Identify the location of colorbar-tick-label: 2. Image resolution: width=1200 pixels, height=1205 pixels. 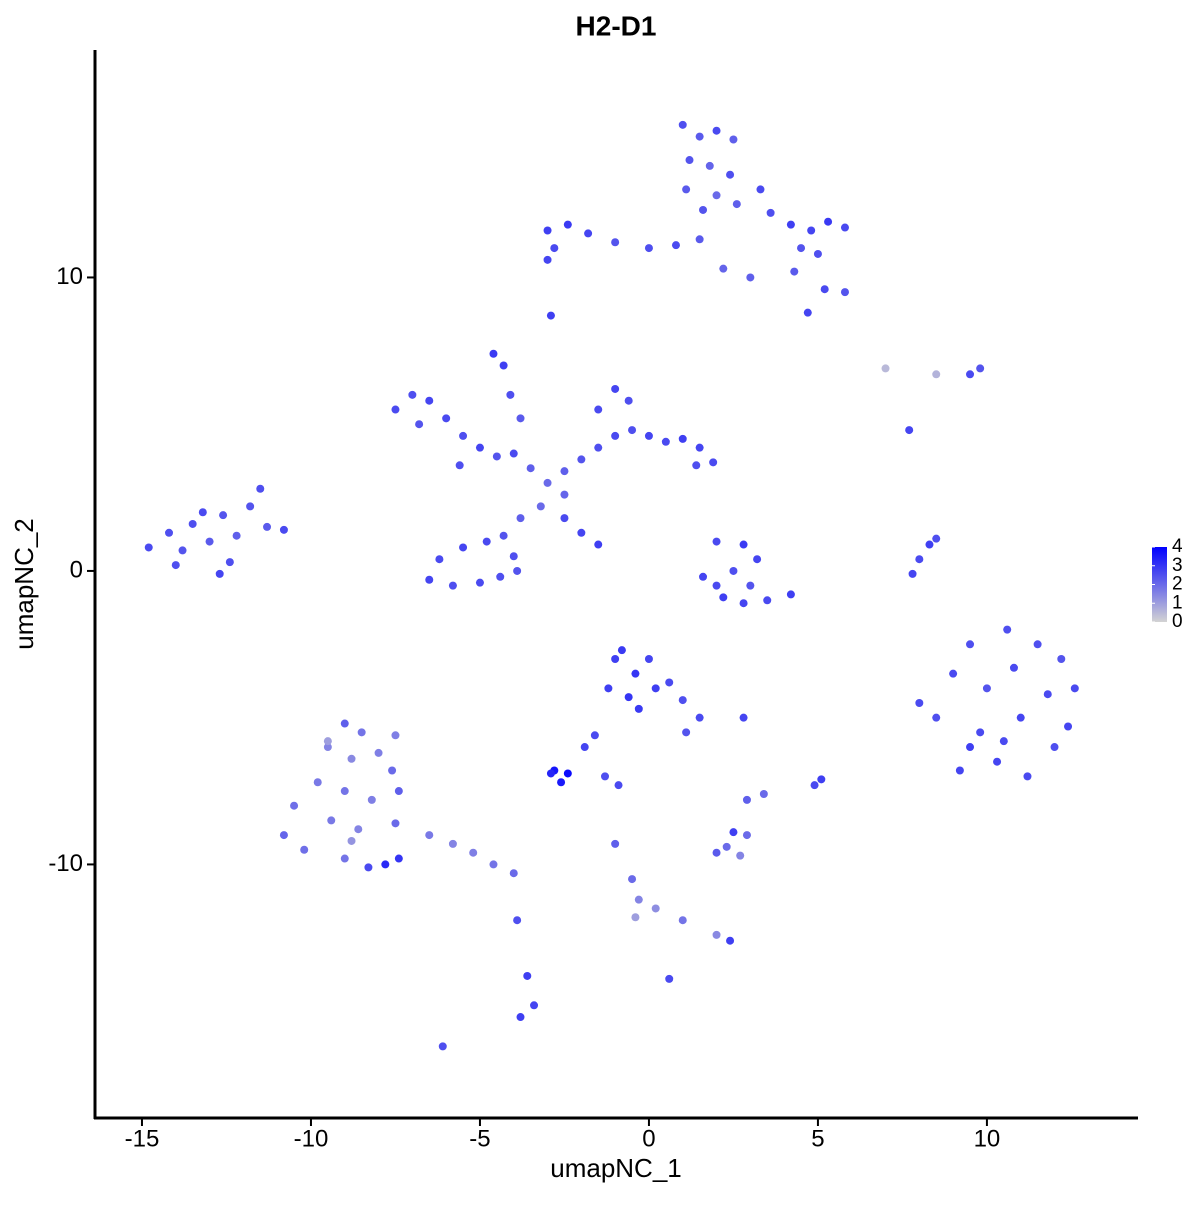
(1177, 584).